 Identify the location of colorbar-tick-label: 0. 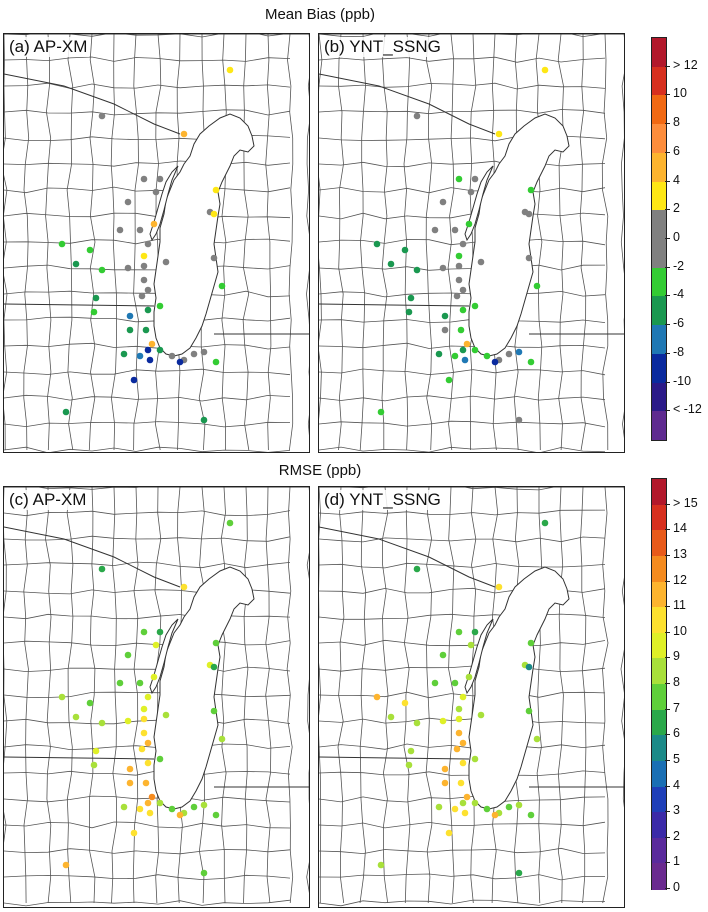
(676, 887).